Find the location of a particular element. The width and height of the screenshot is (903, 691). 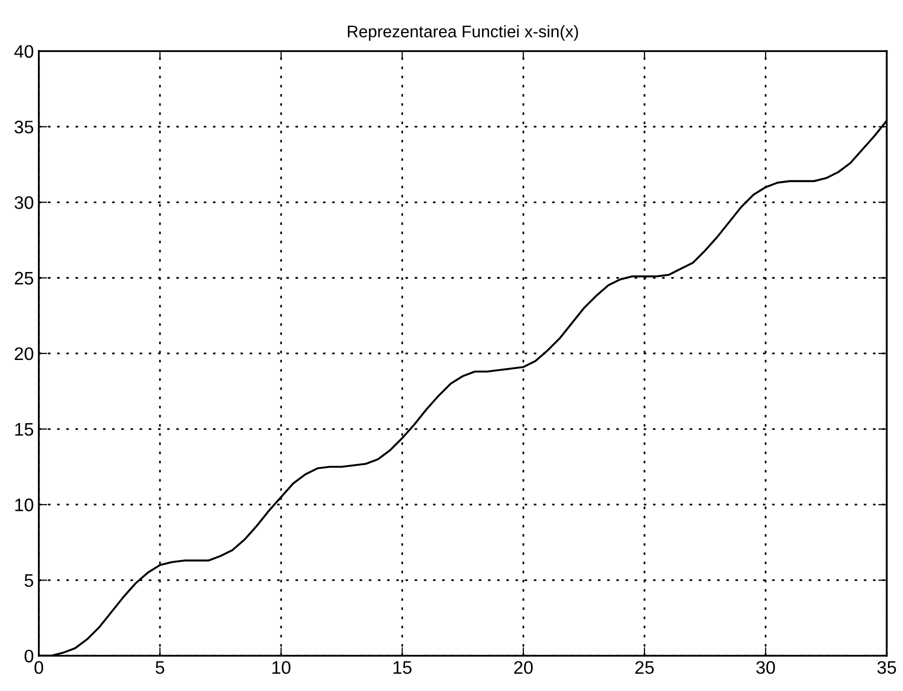

y-tick-label: 40 is located at coordinates (24, 51).